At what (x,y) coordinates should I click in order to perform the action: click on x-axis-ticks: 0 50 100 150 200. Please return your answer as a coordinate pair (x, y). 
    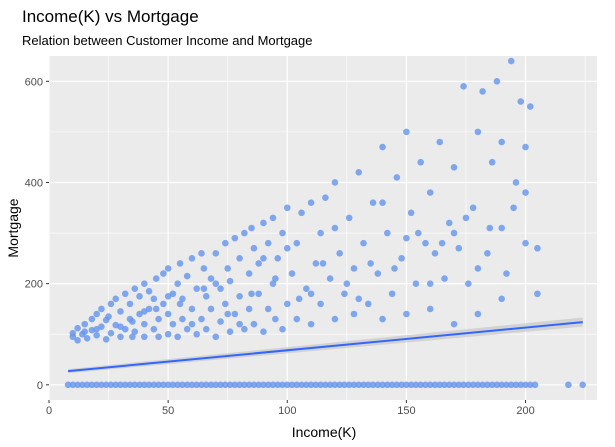
    Looking at the image, I should click on (290, 408).